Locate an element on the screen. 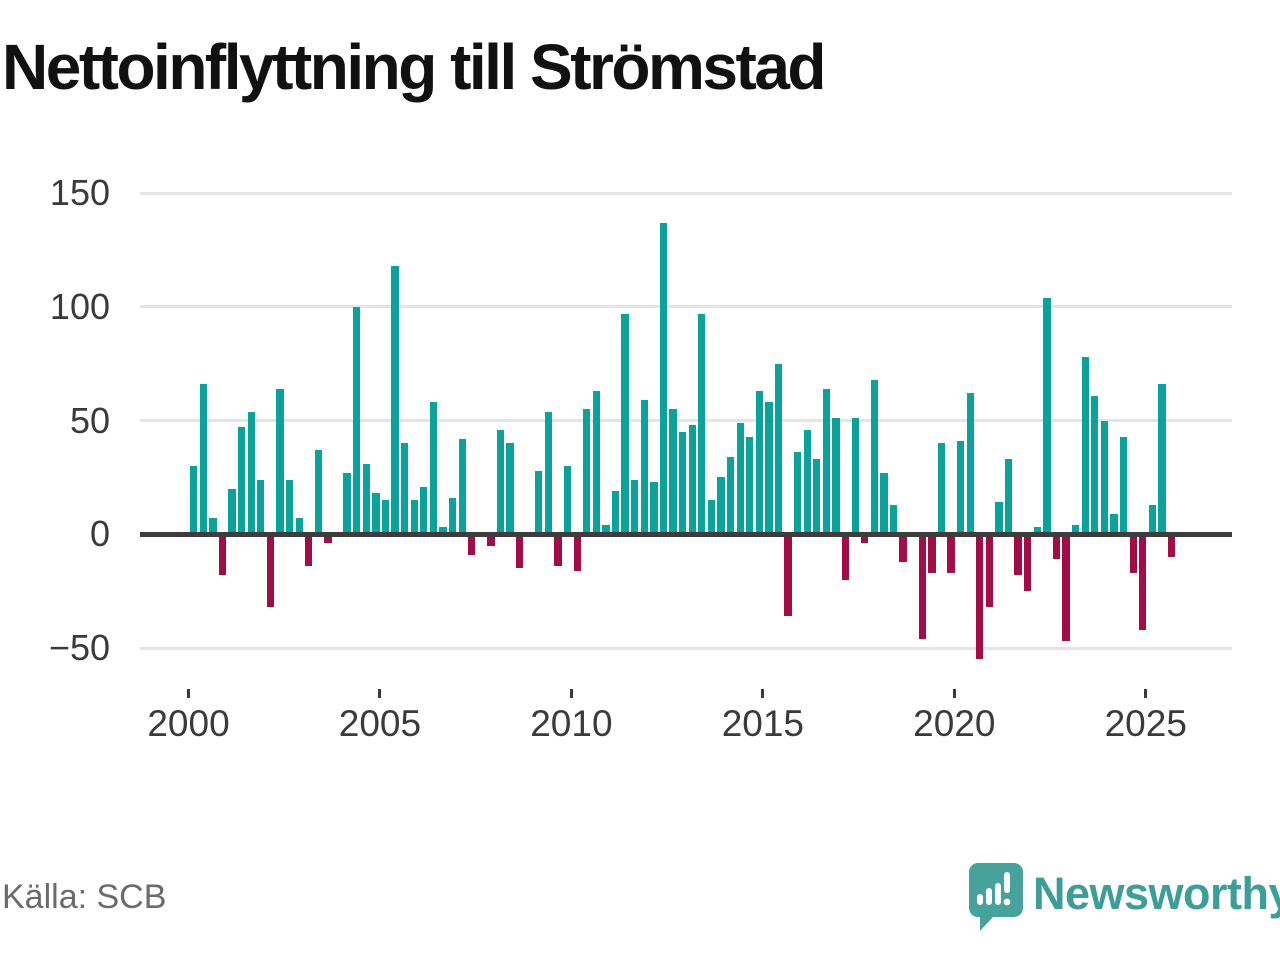 The height and width of the screenshot is (960, 1280). x-axis-label: 2020 is located at coordinates (954, 723).